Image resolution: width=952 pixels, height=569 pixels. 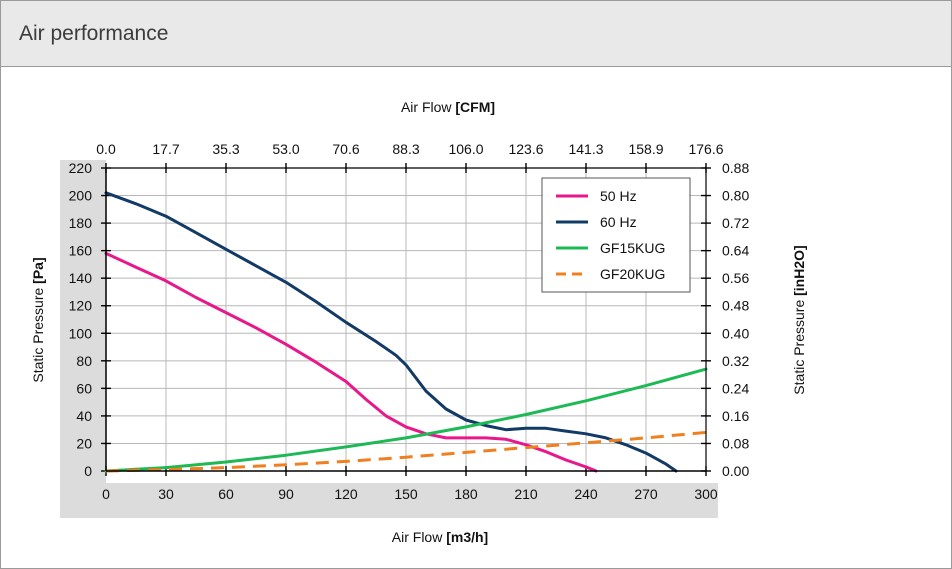 I want to click on x-tick-label: 270, so click(x=646, y=494).